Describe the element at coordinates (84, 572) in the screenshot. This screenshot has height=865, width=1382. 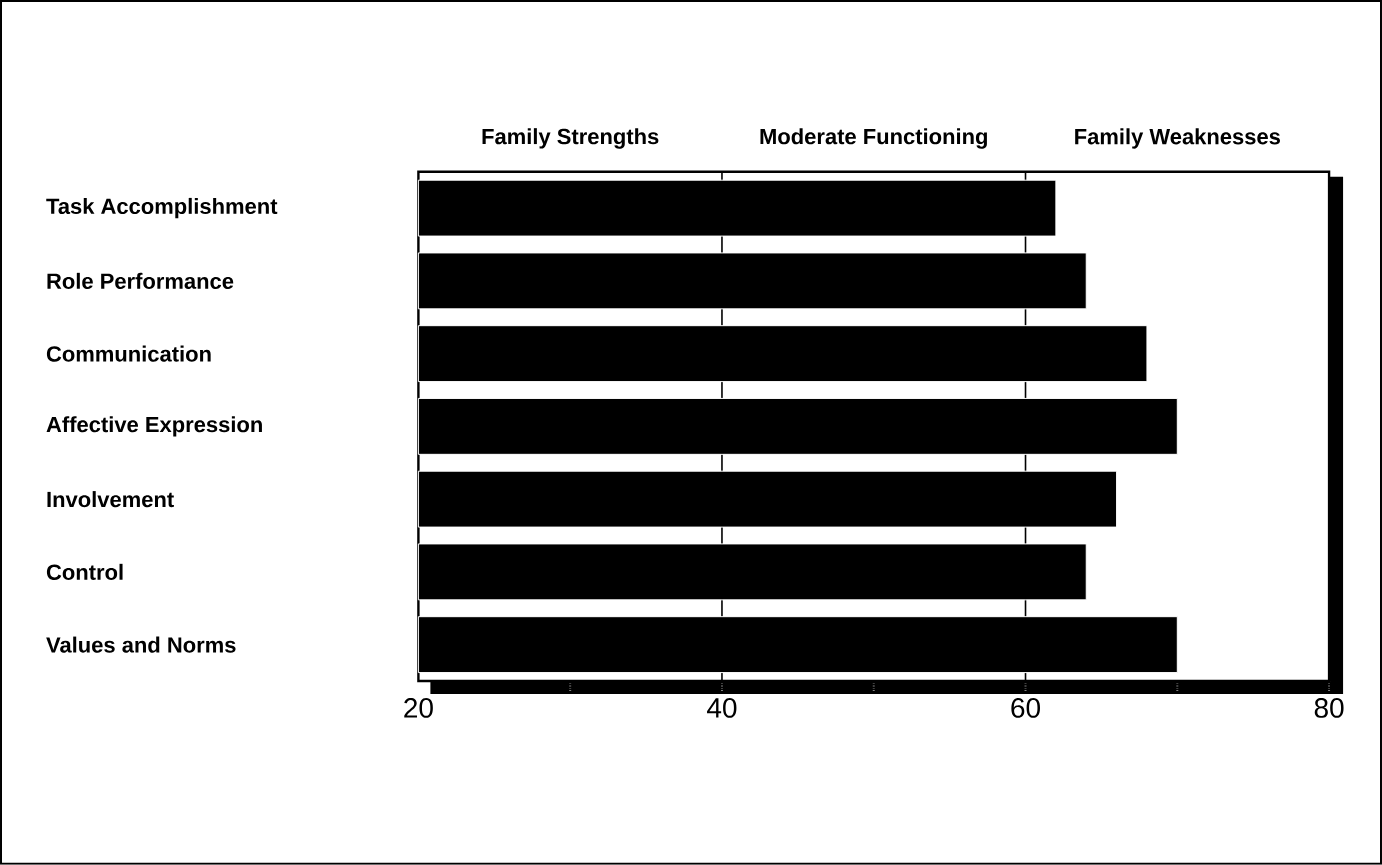
I see `y-tick-label: Control` at that location.